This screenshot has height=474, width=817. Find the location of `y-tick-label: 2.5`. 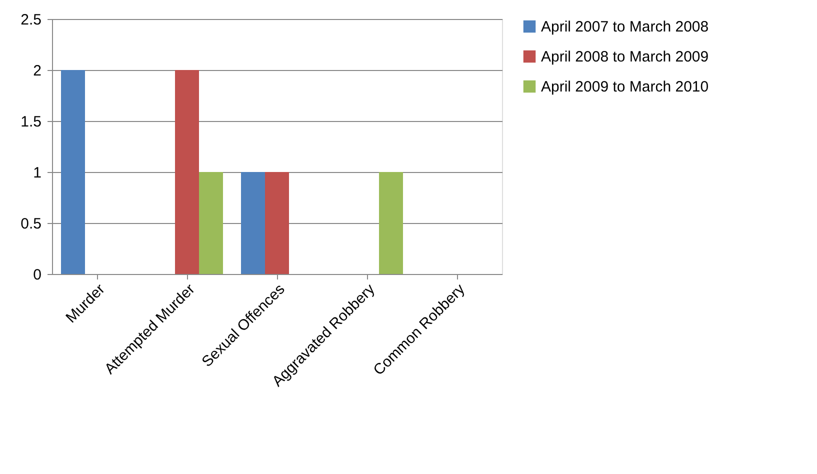

y-tick-label: 2.5 is located at coordinates (31, 20).